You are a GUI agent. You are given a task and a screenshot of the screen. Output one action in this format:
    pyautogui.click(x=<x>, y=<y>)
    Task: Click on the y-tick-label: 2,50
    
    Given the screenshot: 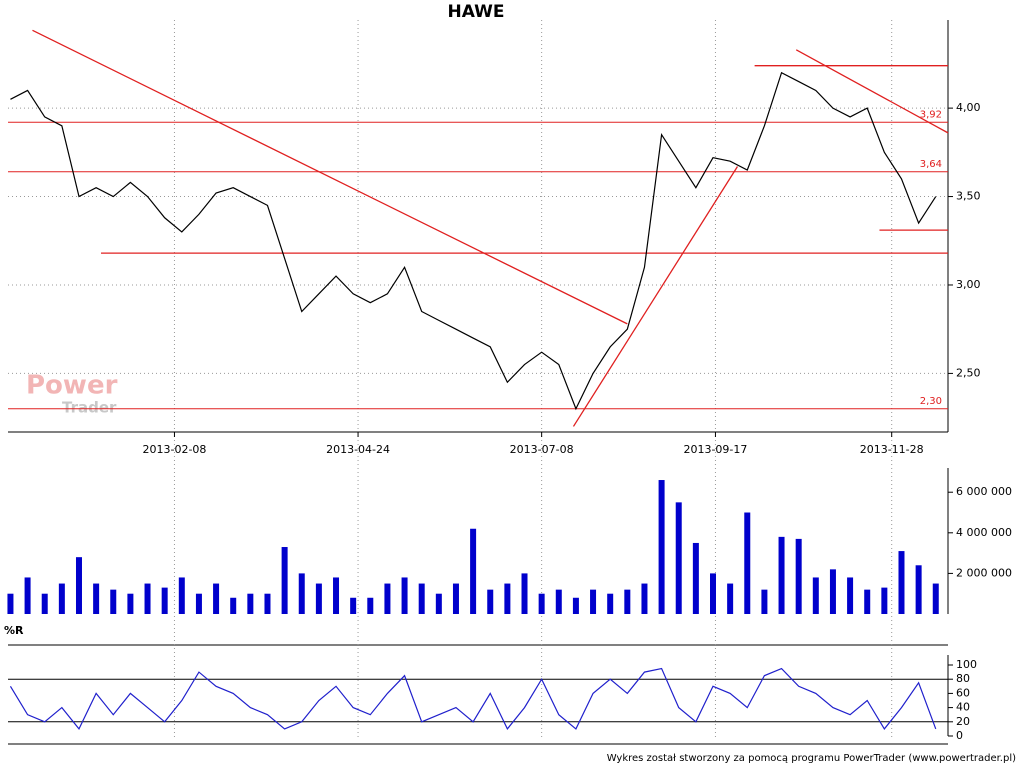 What is the action you would take?
    pyautogui.click(x=968, y=372)
    